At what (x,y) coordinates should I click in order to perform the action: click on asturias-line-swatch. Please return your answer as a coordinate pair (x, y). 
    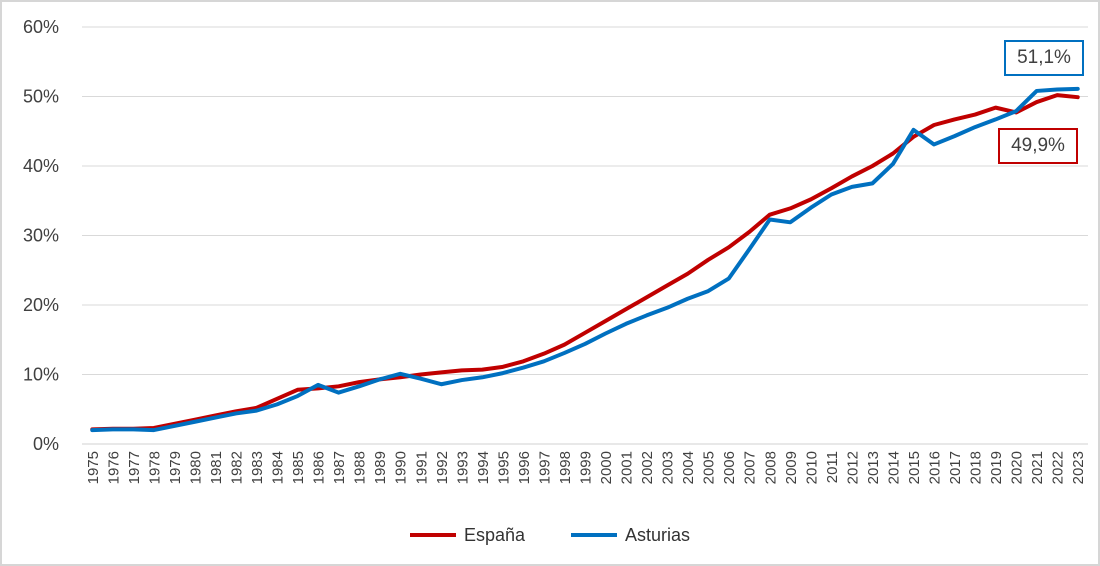
    Looking at the image, I should click on (594, 535).